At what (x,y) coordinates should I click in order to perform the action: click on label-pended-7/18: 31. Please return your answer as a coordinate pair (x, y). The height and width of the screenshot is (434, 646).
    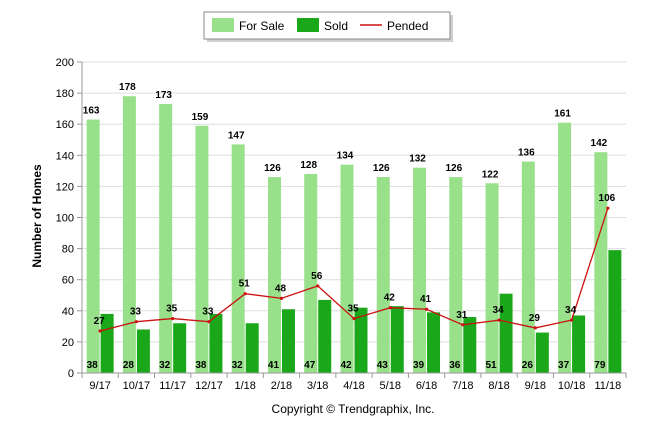
    Looking at the image, I should click on (462, 315).